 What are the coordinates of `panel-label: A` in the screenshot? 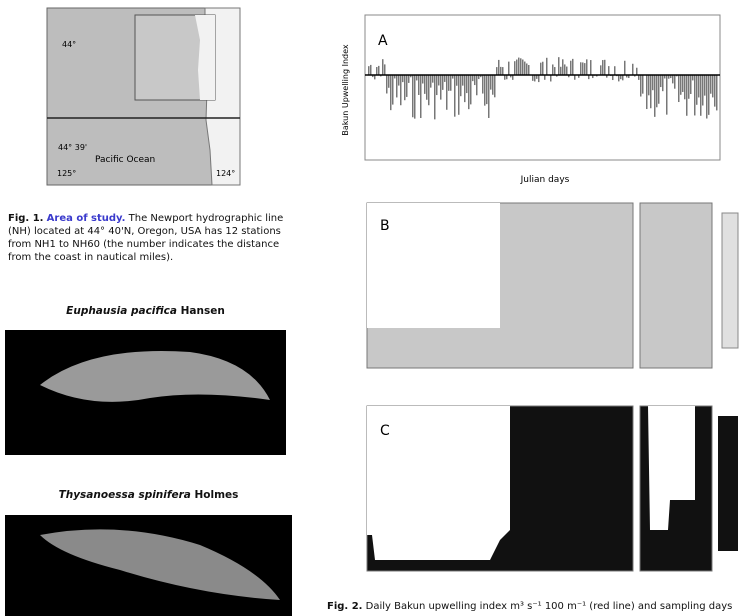 It's located at (383, 41).